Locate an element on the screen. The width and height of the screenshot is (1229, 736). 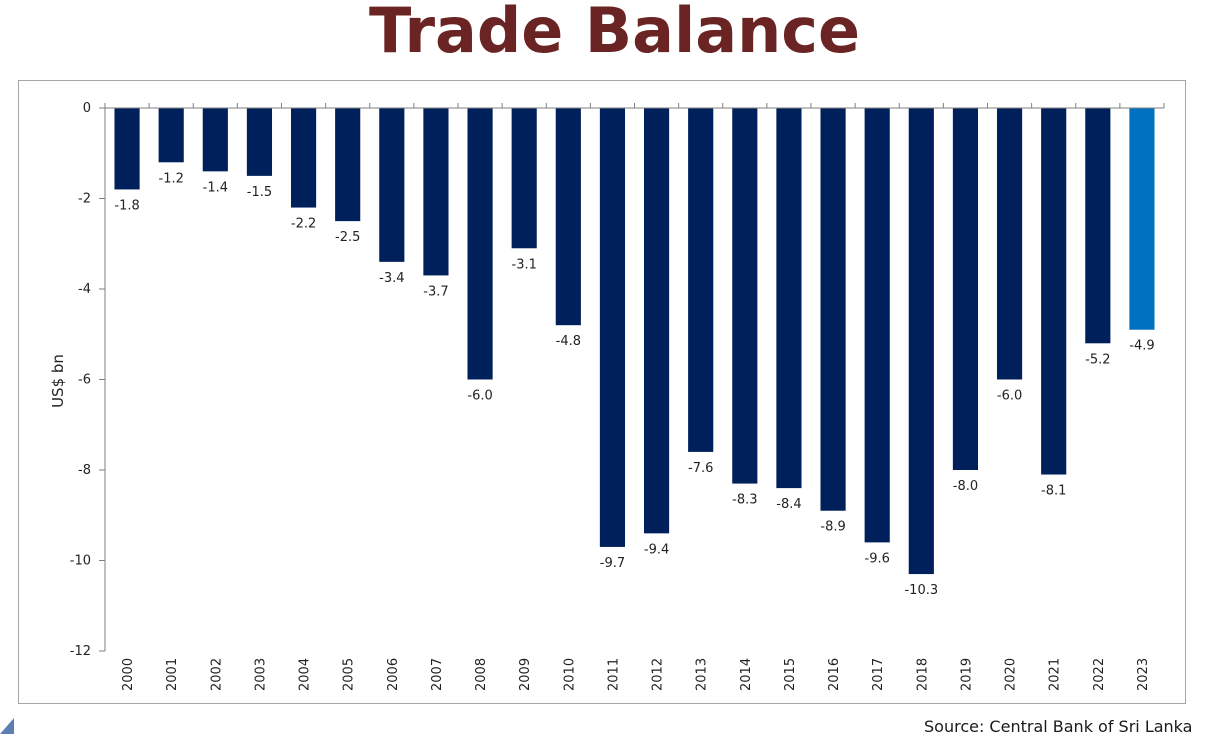
data-label-2013: -7.6 is located at coordinates (700, 468).